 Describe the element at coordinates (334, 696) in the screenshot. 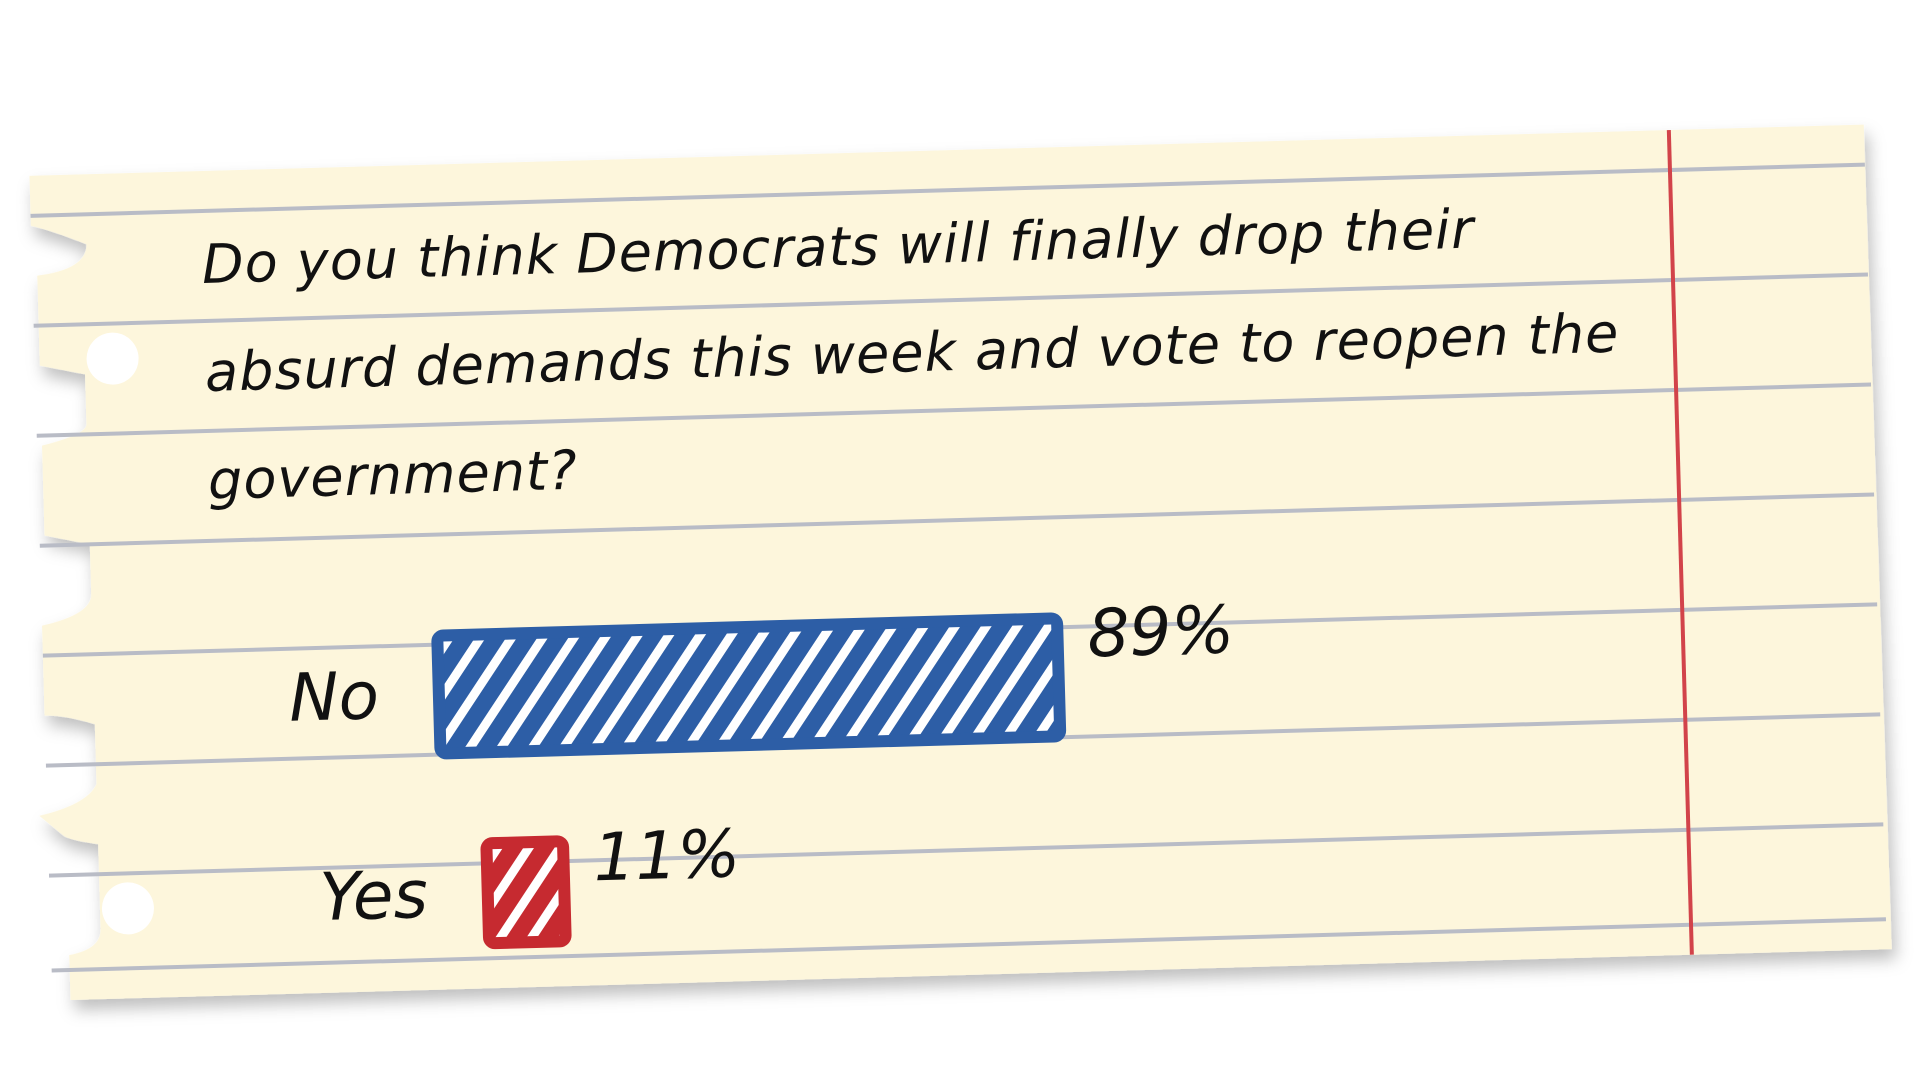

I see `category-label: No` at that location.